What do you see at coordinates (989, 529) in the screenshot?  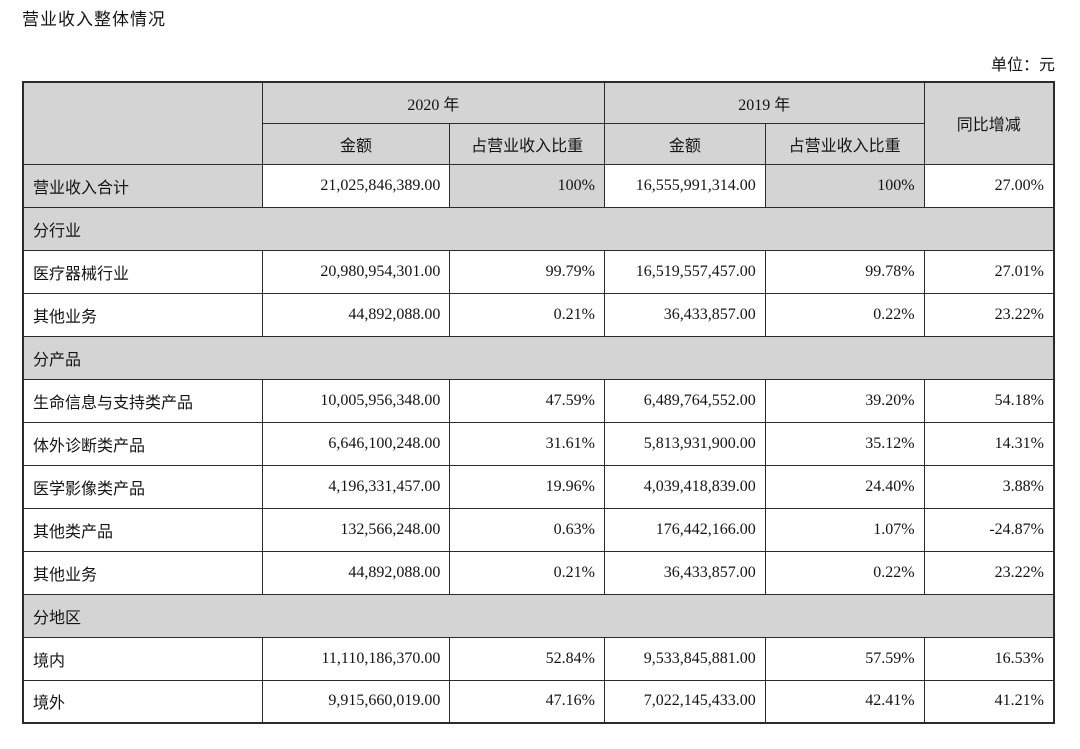 I see `yoy-cell: -24.87%` at bounding box center [989, 529].